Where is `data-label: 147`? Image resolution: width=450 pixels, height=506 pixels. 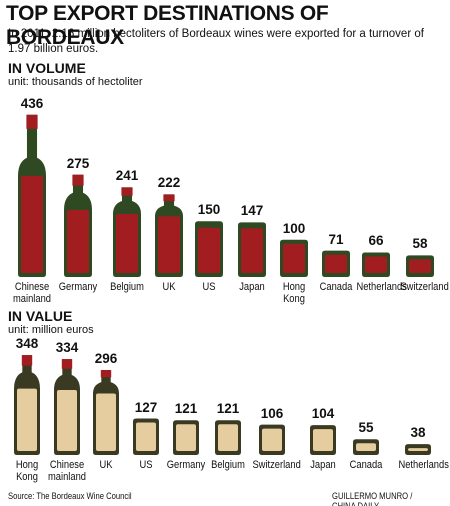 data-label: 147 is located at coordinates (252, 211).